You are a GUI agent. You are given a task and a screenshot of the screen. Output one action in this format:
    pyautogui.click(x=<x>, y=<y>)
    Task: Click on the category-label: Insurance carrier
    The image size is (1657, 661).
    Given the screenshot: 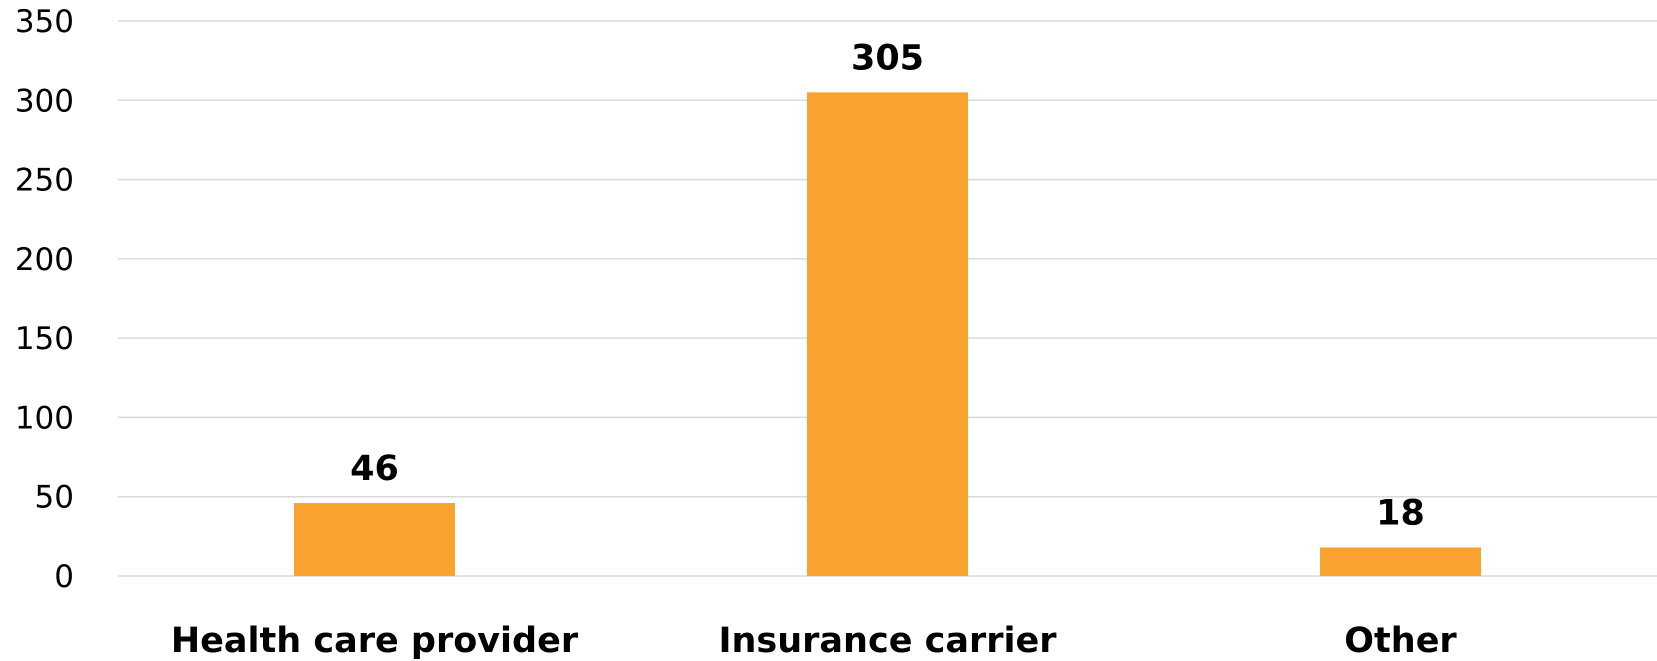 What is the action you would take?
    pyautogui.click(x=887, y=641)
    